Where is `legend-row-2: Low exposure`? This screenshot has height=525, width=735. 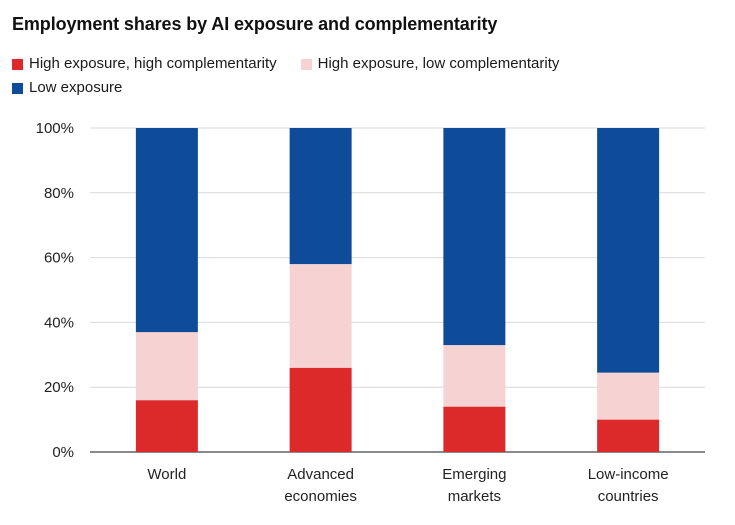
legend-row-2: Low exposure is located at coordinates (367, 88).